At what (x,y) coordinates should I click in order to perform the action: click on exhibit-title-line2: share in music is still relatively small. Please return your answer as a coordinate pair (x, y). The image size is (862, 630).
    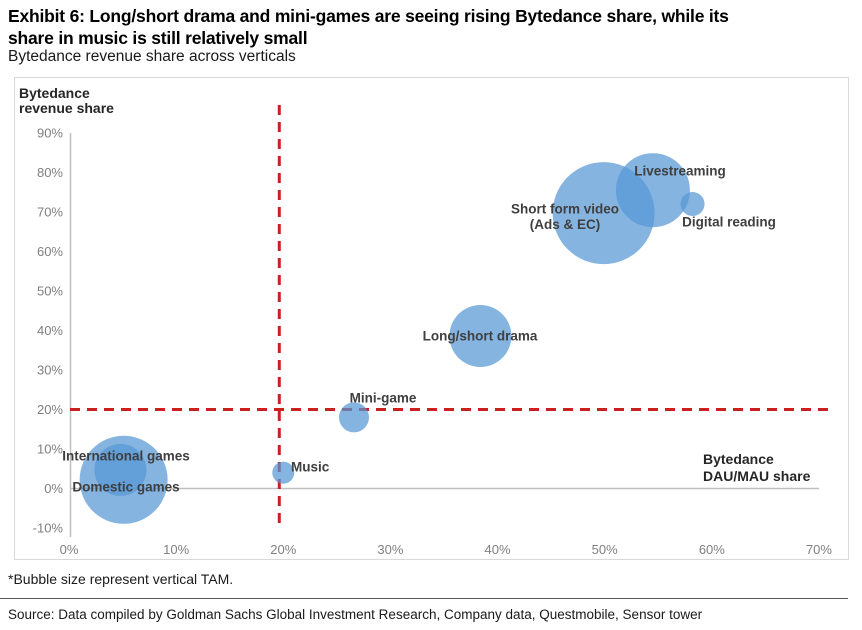
    Looking at the image, I should click on (158, 38).